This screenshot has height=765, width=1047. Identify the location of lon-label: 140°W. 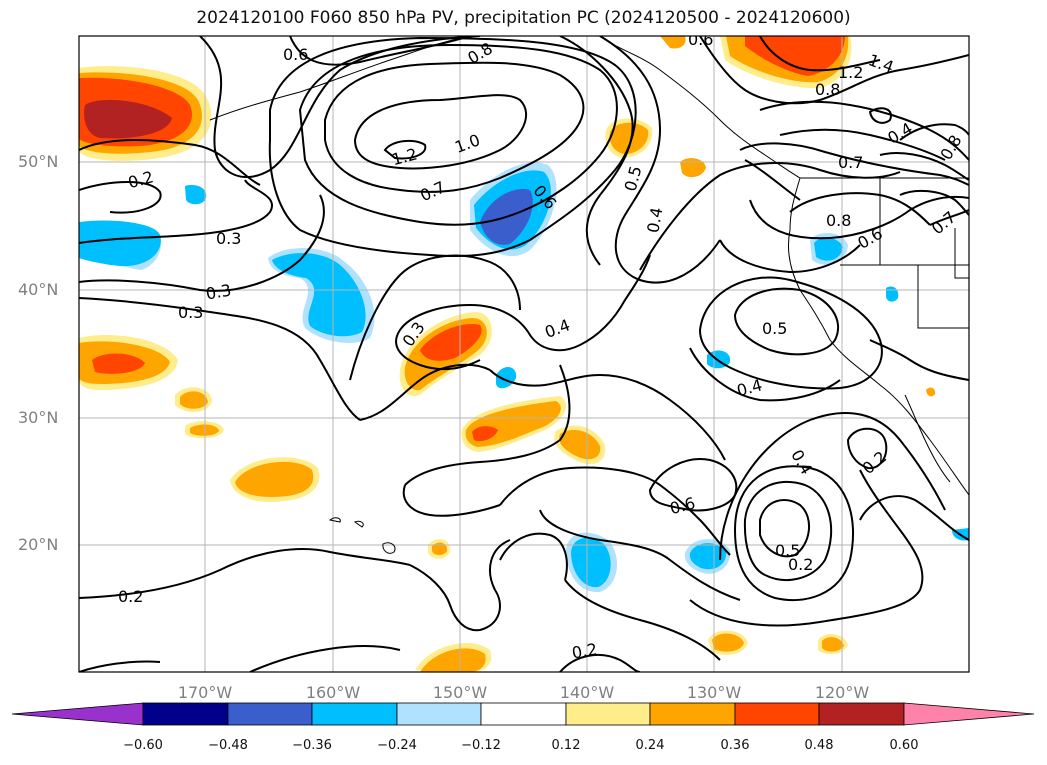
(587, 692).